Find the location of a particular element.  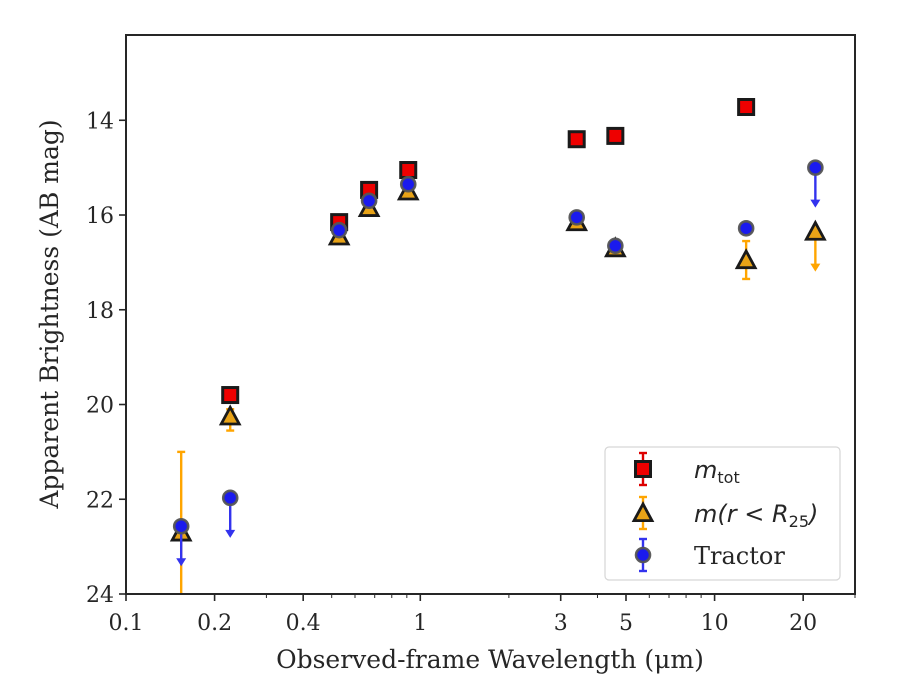

x-tick-label: 0.4 is located at coordinates (303, 623).